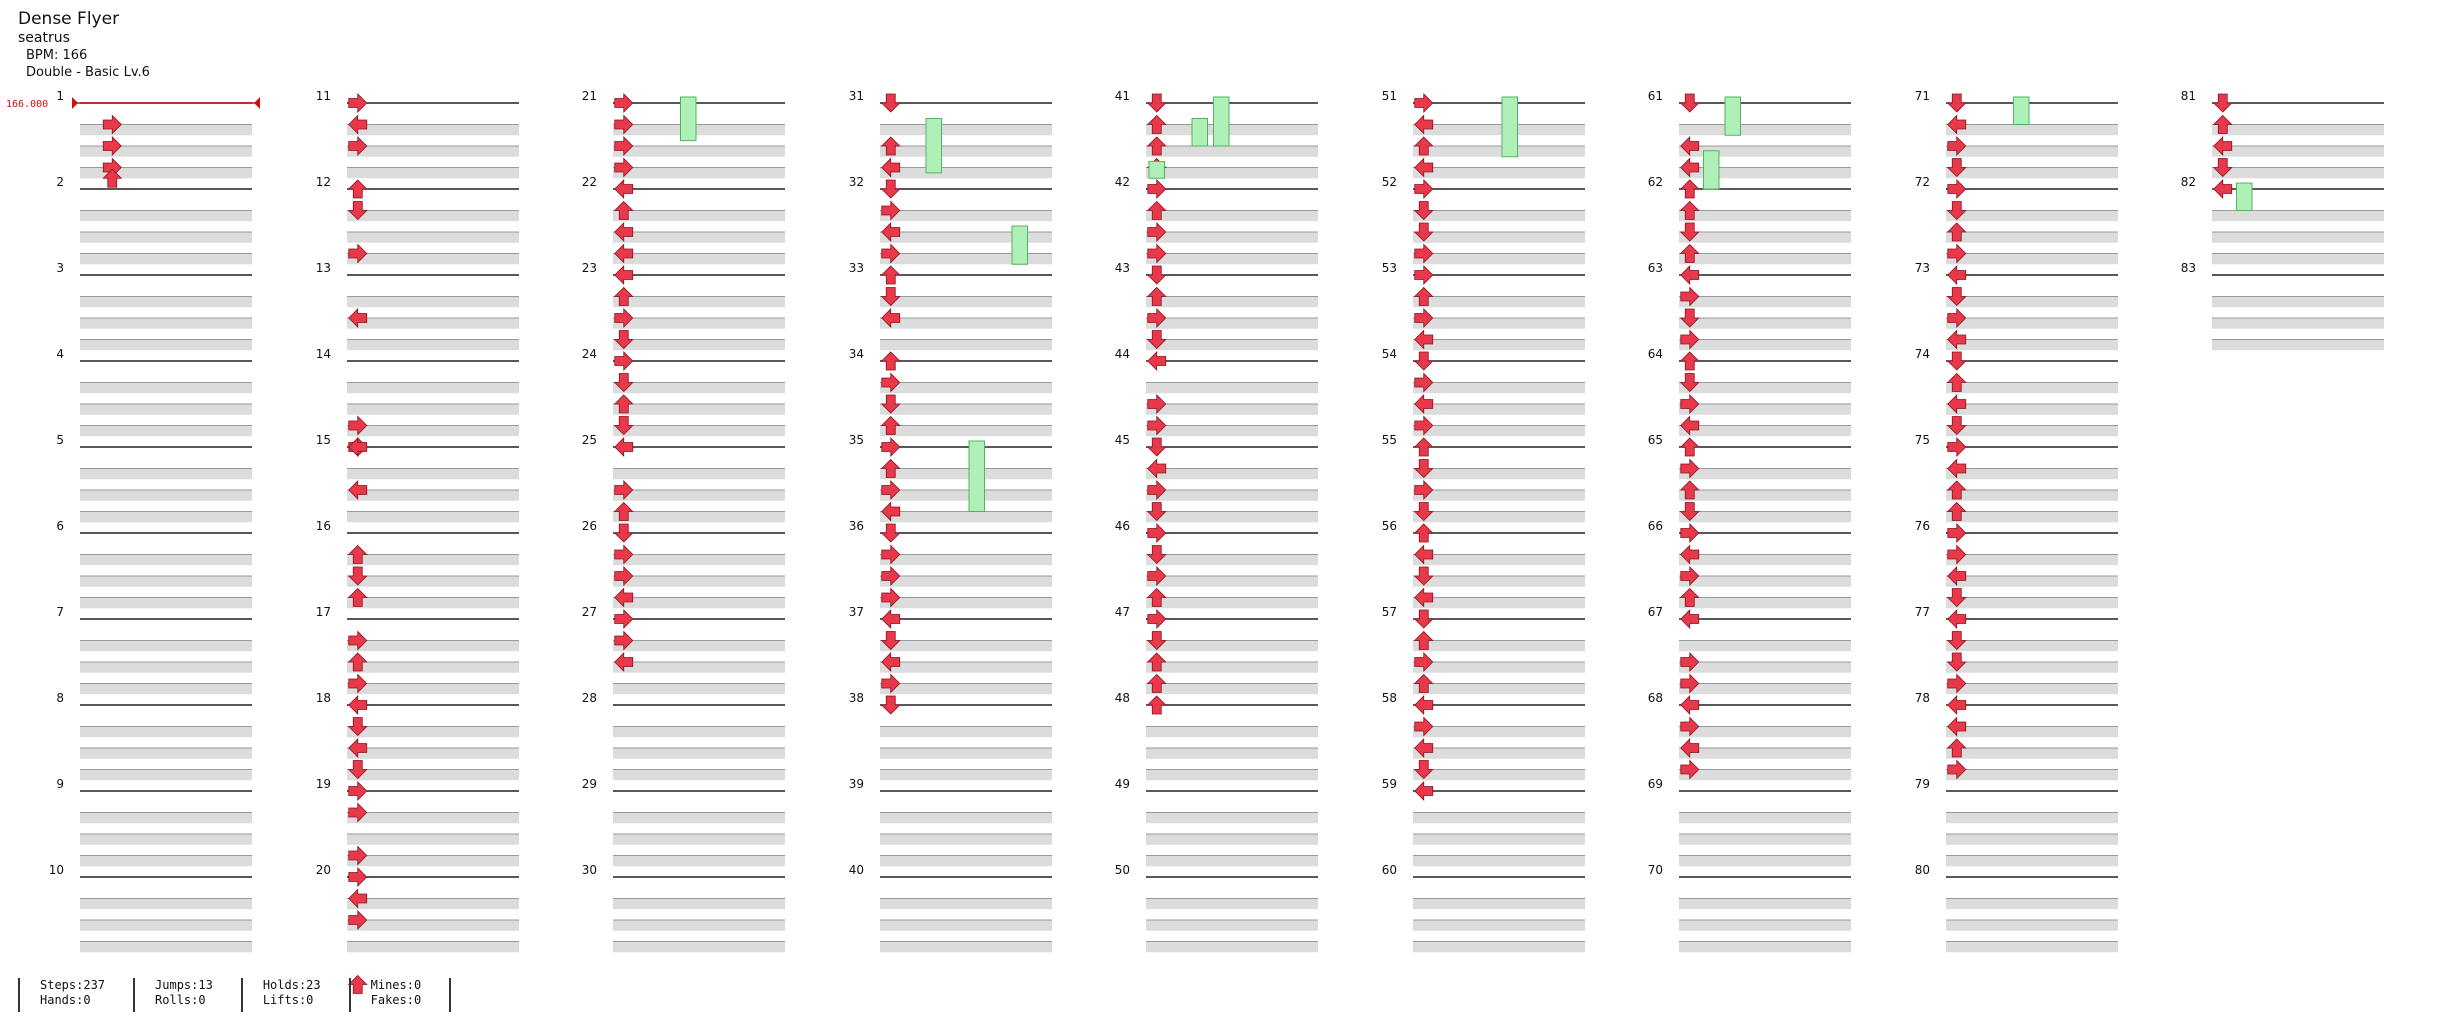 This screenshot has width=2463, height=1024. Describe the element at coordinates (1389, 354) in the screenshot. I see `measure-number: 54` at that location.